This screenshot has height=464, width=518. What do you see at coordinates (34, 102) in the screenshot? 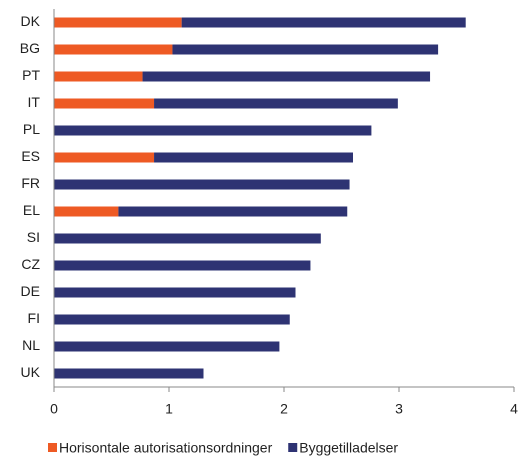
I see `y-tick-label: IT` at bounding box center [34, 102].